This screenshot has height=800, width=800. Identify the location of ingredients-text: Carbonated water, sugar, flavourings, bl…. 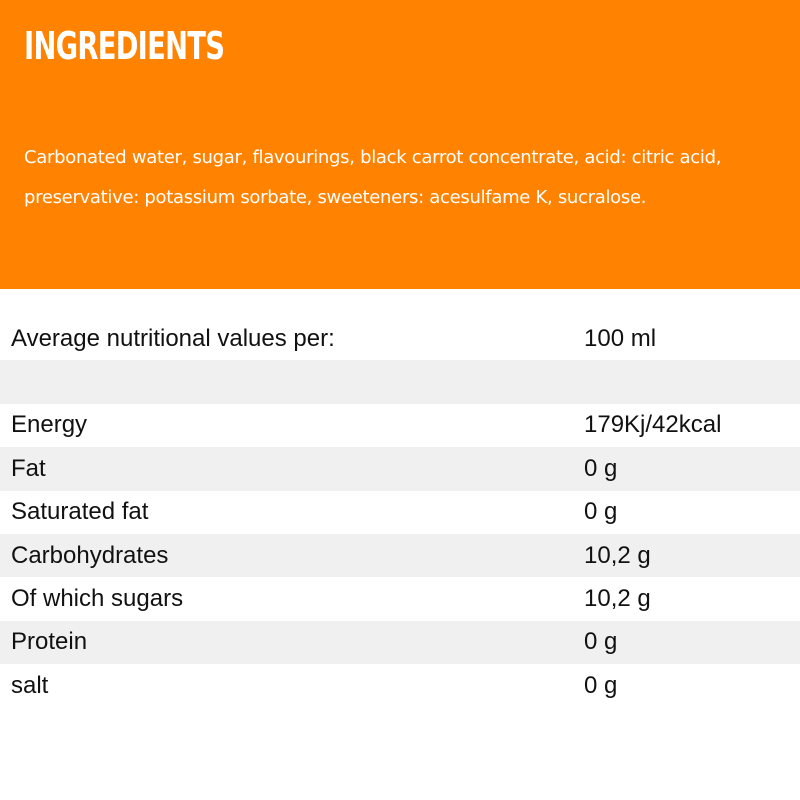
(373, 177).